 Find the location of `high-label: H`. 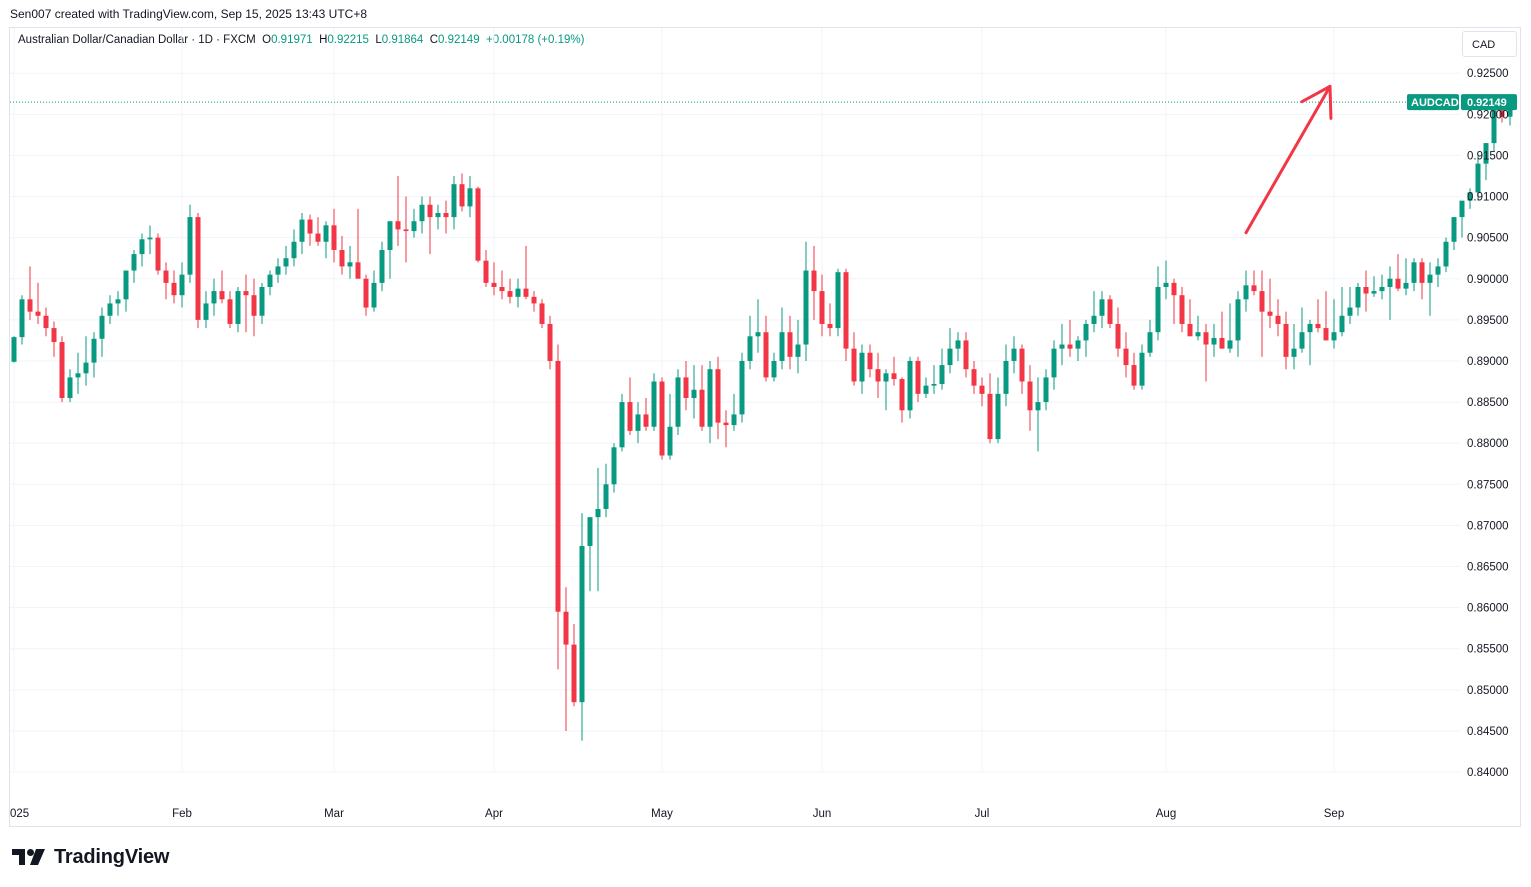

high-label: H is located at coordinates (323, 40).